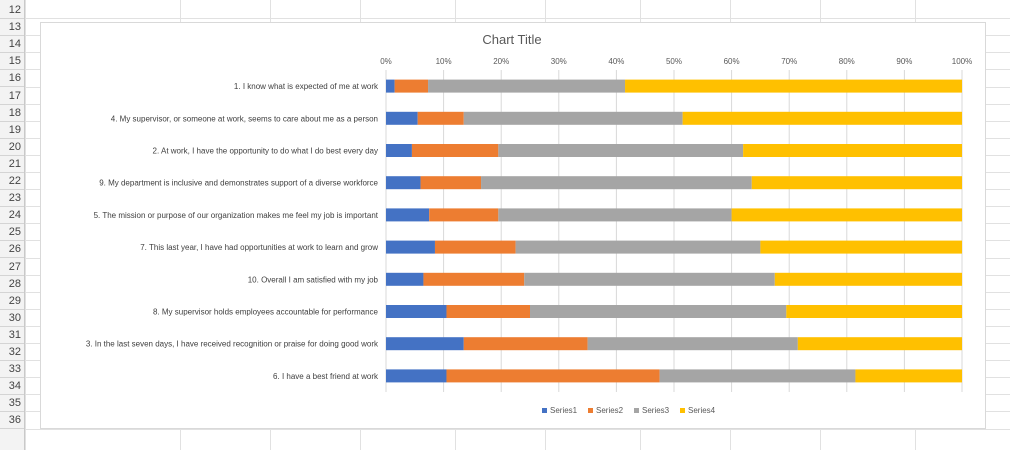 The height and width of the screenshot is (450, 1010). What do you see at coordinates (12, 62) in the screenshot?
I see `row-header: 15` at bounding box center [12, 62].